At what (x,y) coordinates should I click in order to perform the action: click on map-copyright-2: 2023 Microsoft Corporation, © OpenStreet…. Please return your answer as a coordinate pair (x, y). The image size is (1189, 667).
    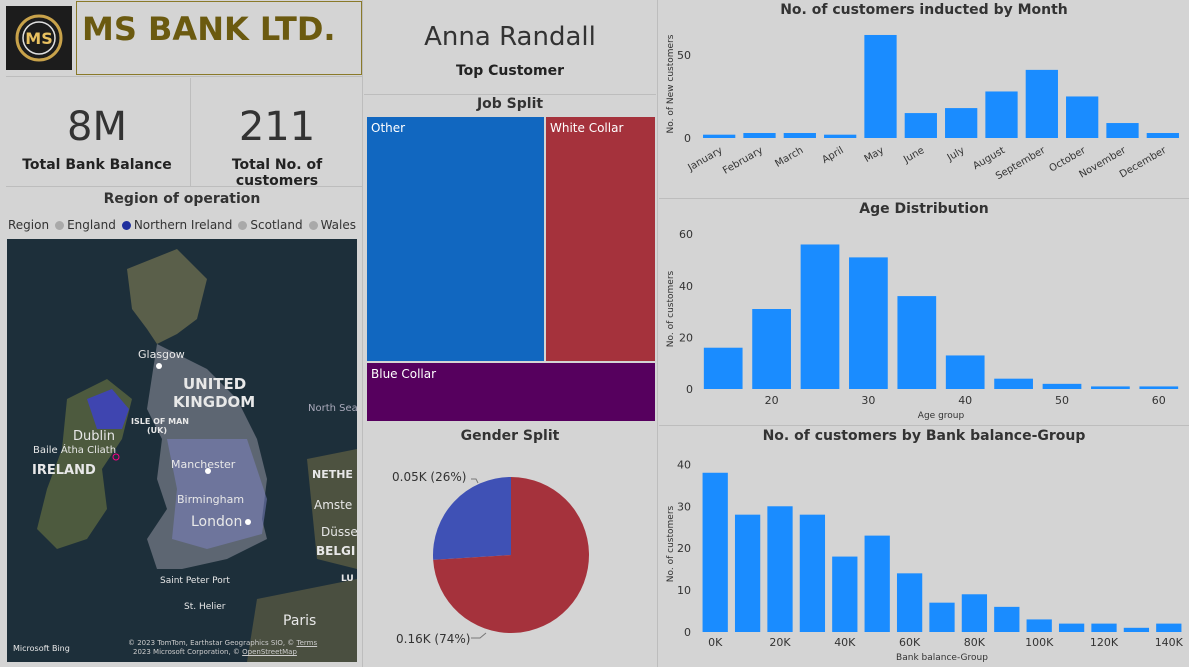
    Looking at the image, I should click on (215, 652).